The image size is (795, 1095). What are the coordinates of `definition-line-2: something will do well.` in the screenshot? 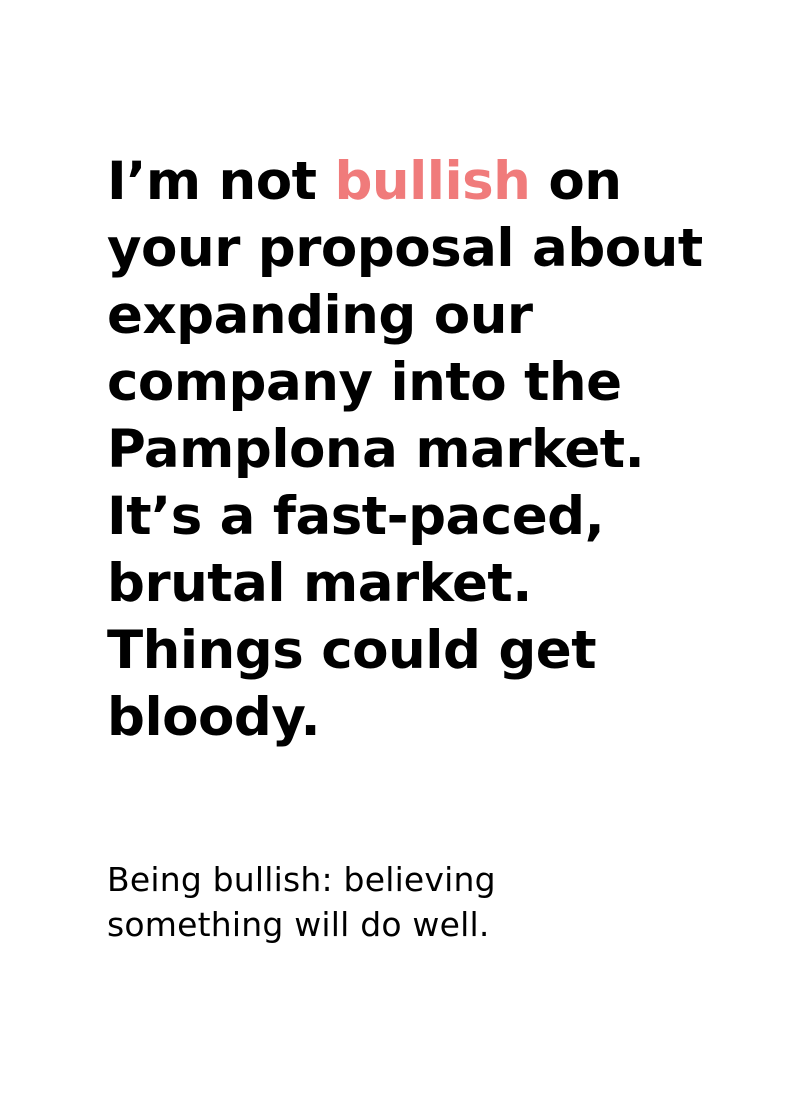 It's located at (298, 924).